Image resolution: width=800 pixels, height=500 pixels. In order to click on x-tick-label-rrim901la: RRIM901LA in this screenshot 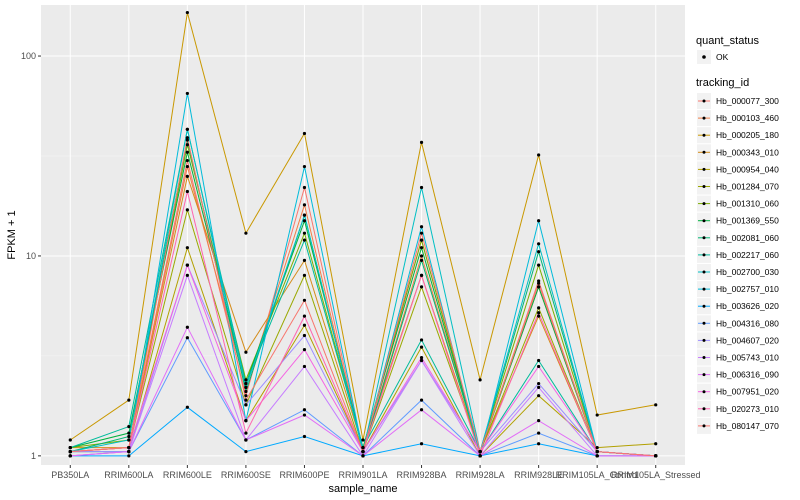, I will do `click(362, 475)`.